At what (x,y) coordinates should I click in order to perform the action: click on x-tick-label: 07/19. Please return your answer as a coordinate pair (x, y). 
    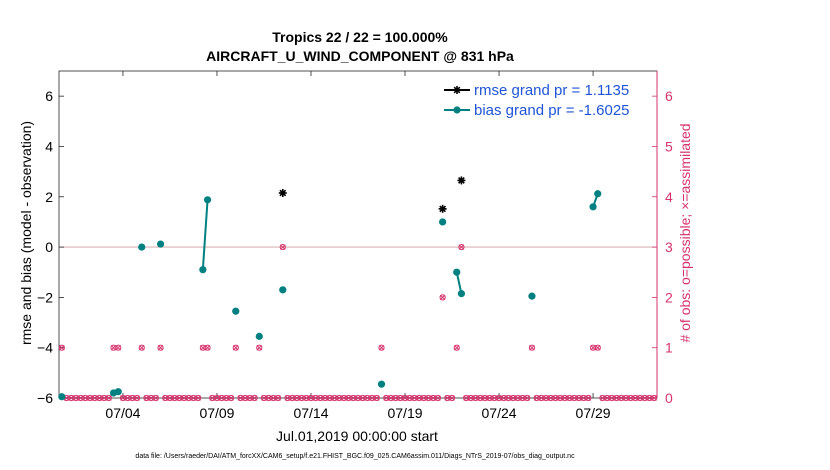
    Looking at the image, I should click on (404, 413).